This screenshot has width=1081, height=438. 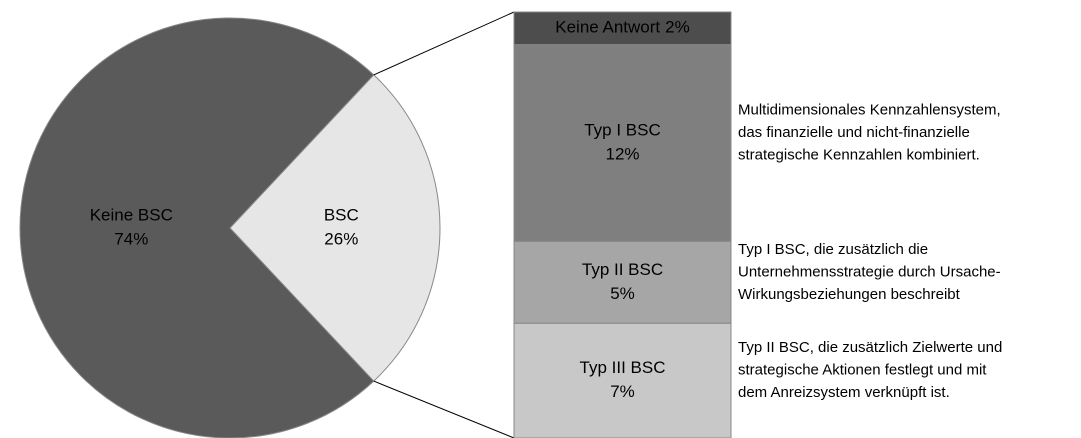 What do you see at coordinates (335, 228) in the screenshot?
I see `pie-slice` at bounding box center [335, 228].